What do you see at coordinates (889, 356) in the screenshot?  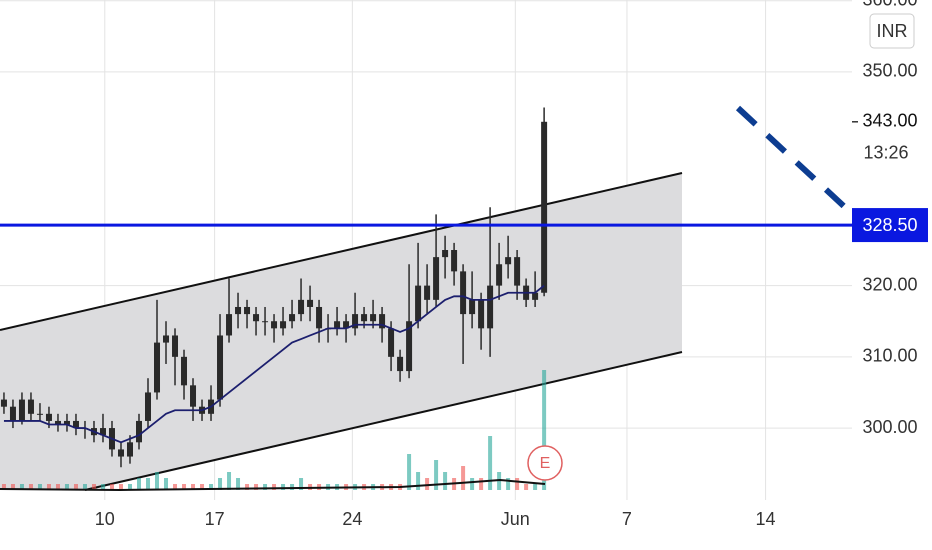 I see `y-tick-label: 310.00` at bounding box center [889, 356].